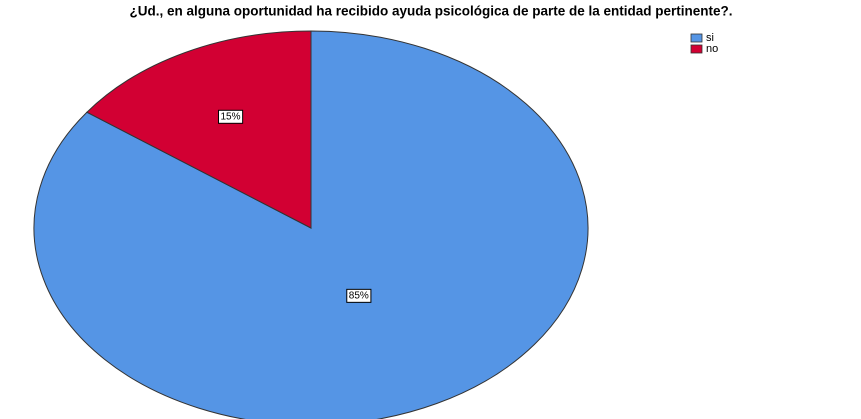  What do you see at coordinates (199, 129) in the screenshot?
I see `pie-slice` at bounding box center [199, 129].